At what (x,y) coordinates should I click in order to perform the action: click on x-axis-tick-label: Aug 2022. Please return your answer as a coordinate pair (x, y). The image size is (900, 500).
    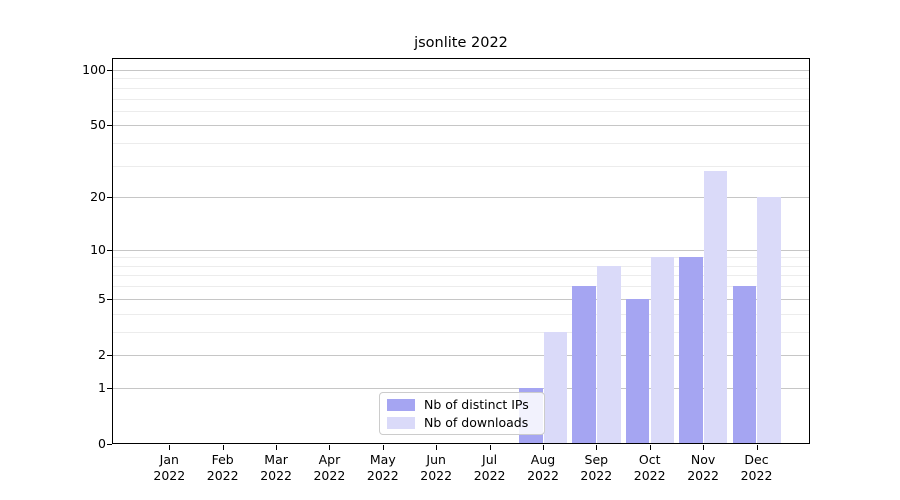
    Looking at the image, I should click on (543, 468).